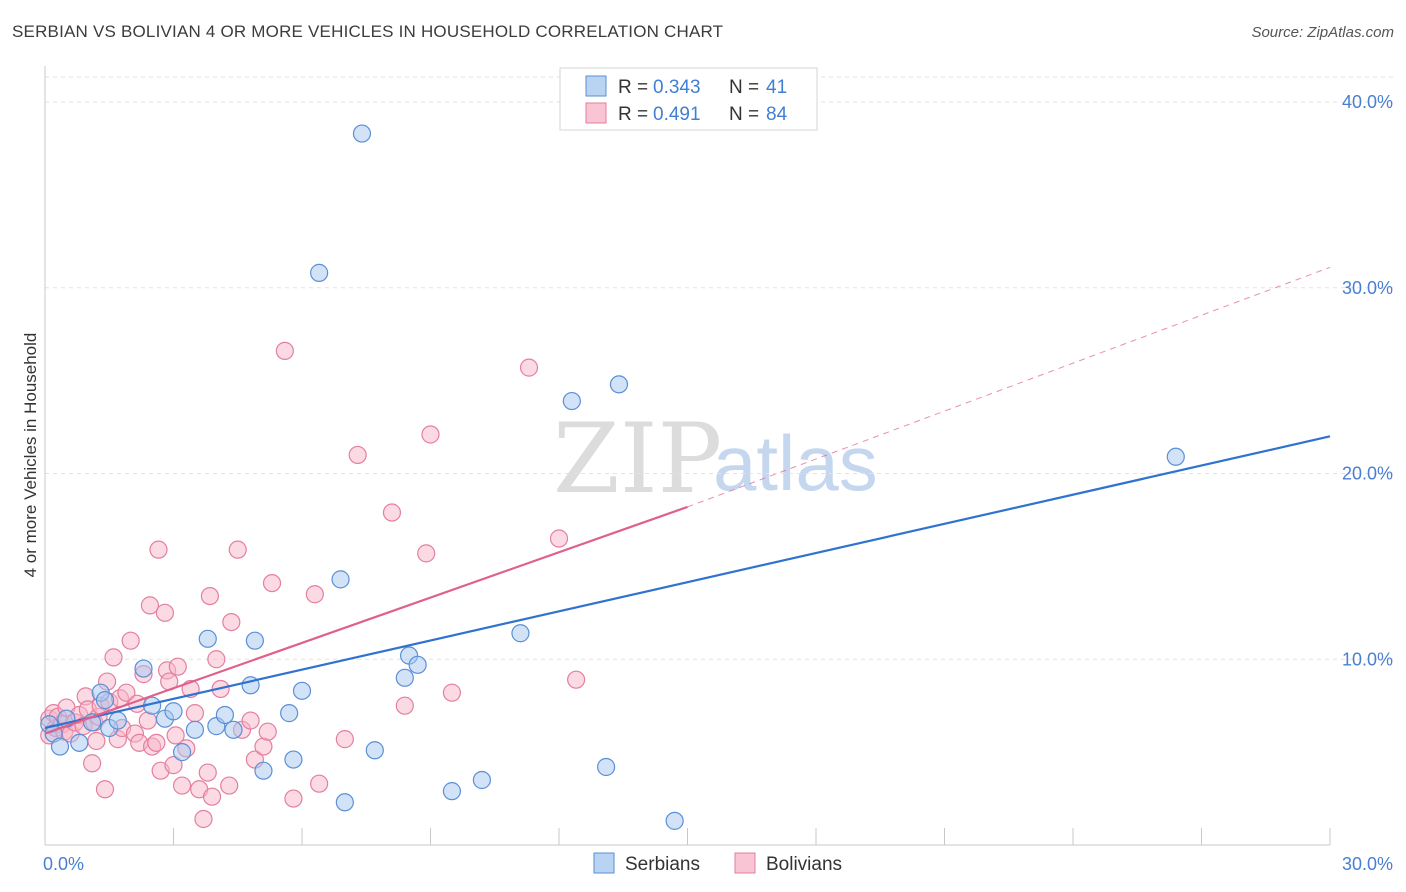  What do you see at coordinates (63, 864) in the screenshot?
I see `x-tick-label: 0.0%` at bounding box center [63, 864].